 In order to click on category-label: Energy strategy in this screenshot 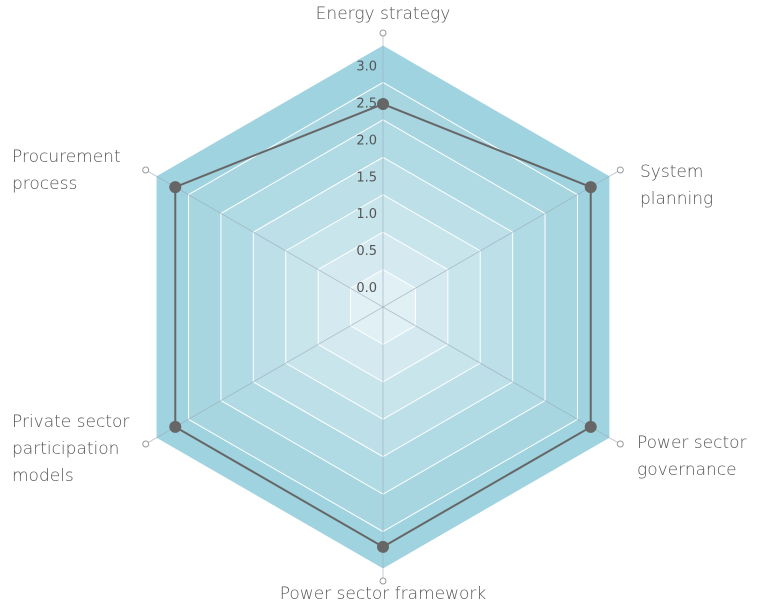, I will do `click(383, 14)`.